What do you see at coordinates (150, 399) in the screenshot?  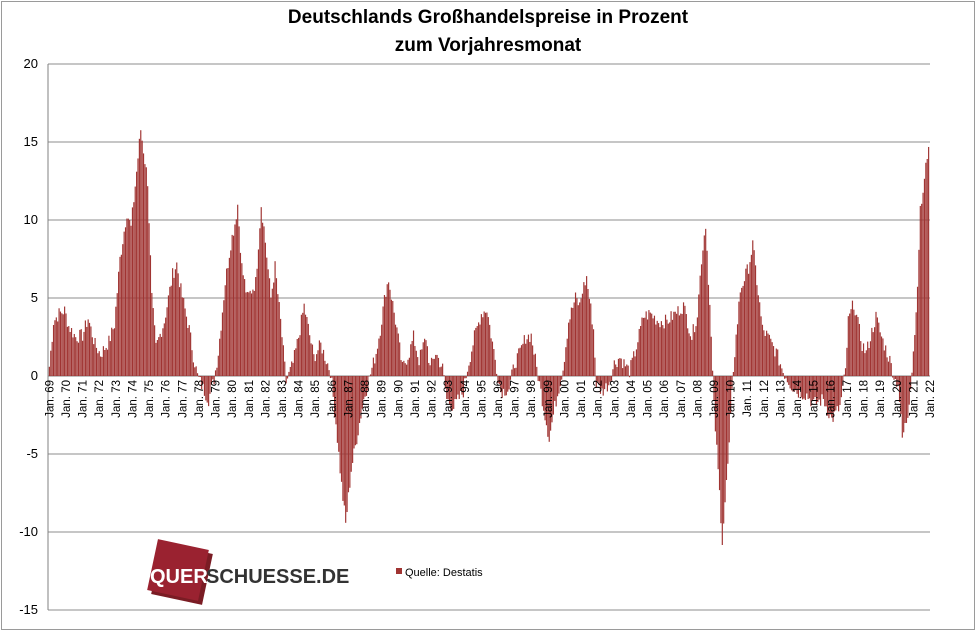 I see `x-tick-label: Jan. 75` at bounding box center [150, 399].